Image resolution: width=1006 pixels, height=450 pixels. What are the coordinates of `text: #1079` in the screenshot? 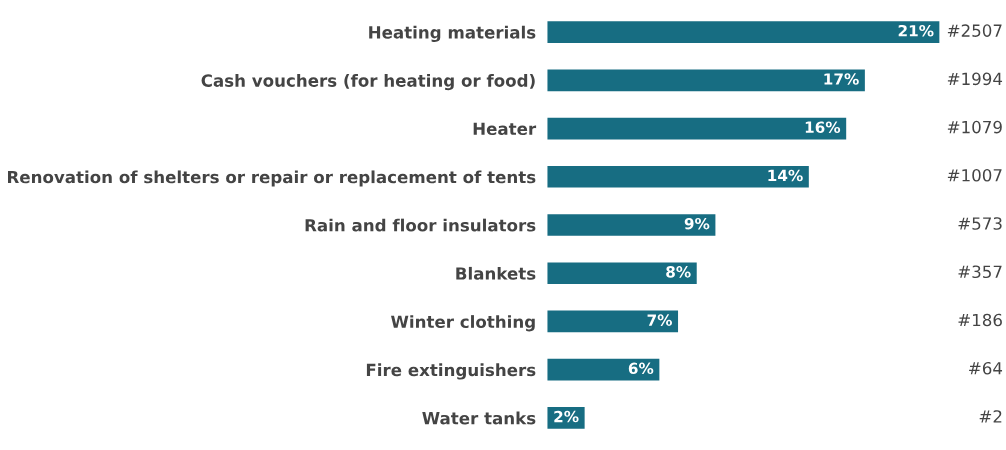 It's located at (974, 127).